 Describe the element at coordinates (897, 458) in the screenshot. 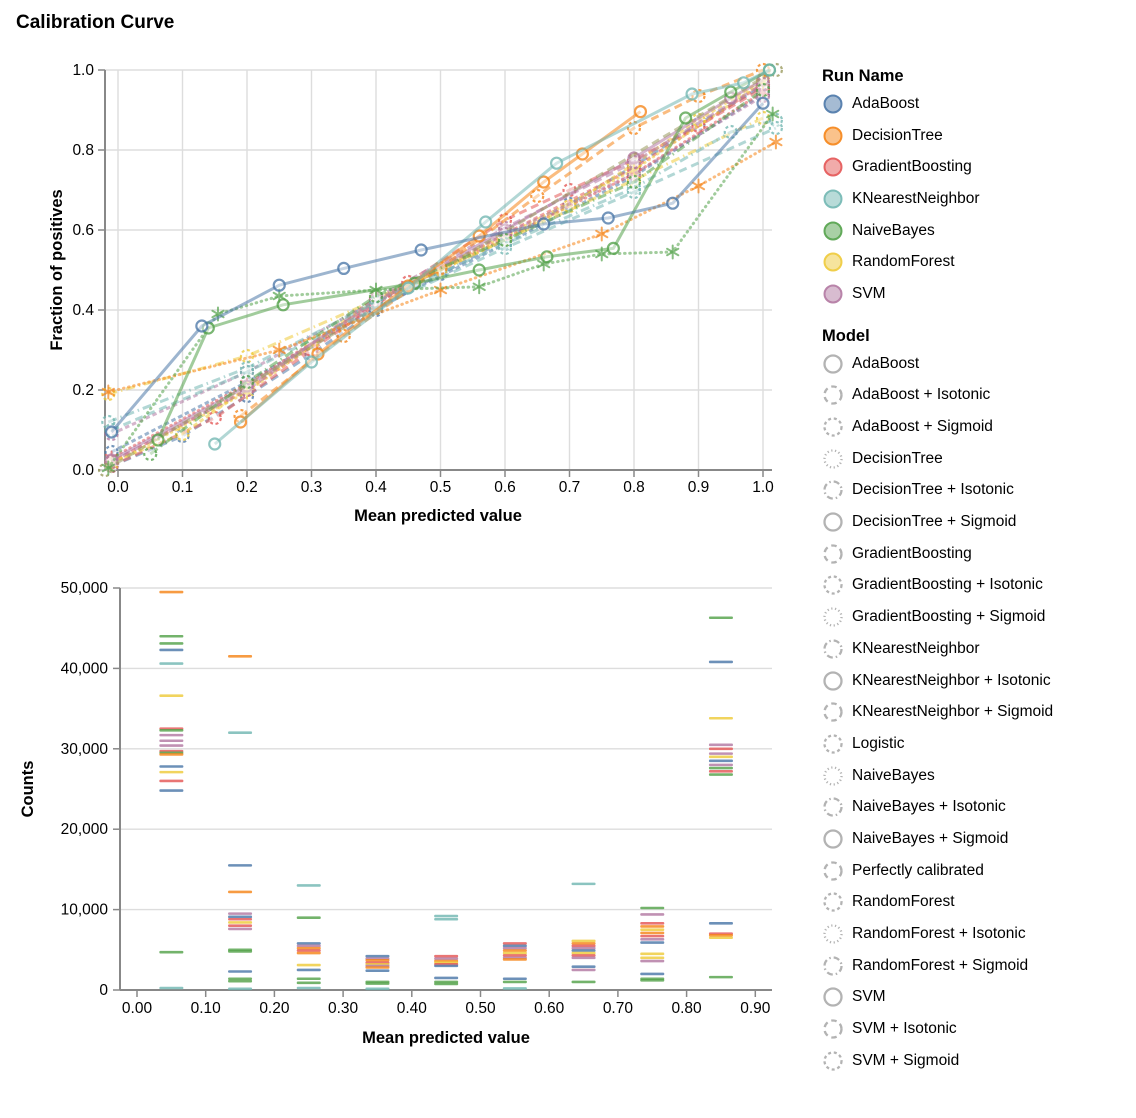

I see `legend-model-label: DecisionTree` at that location.